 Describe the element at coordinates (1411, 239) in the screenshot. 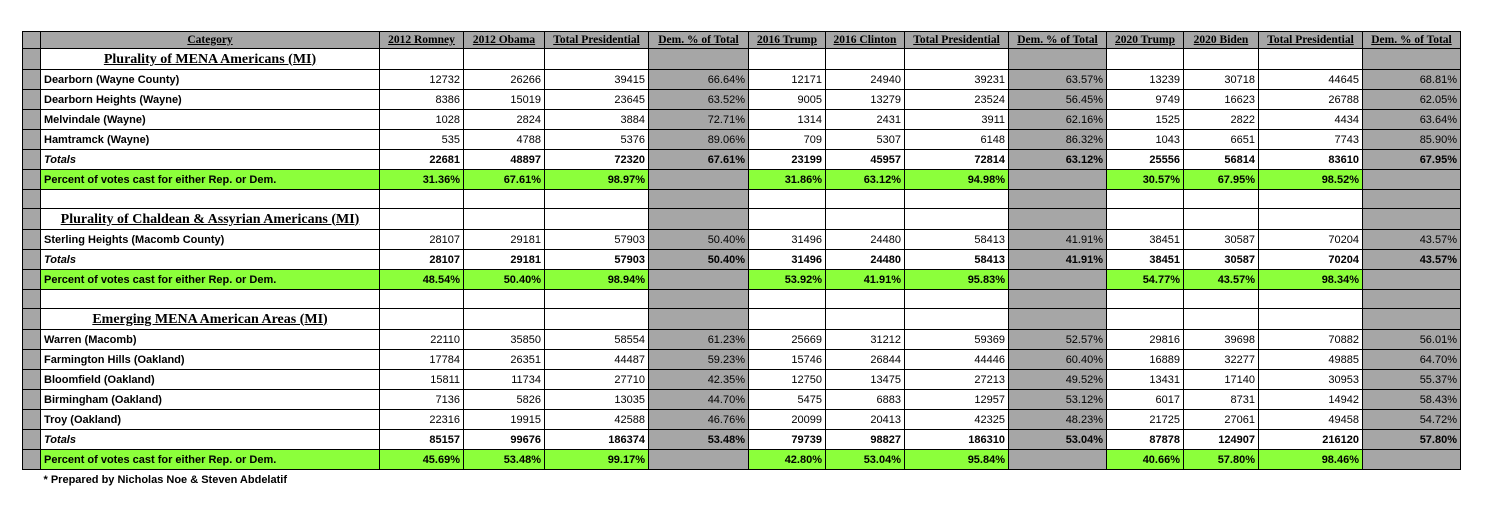

I see `value-cell: 43.57%` at that location.